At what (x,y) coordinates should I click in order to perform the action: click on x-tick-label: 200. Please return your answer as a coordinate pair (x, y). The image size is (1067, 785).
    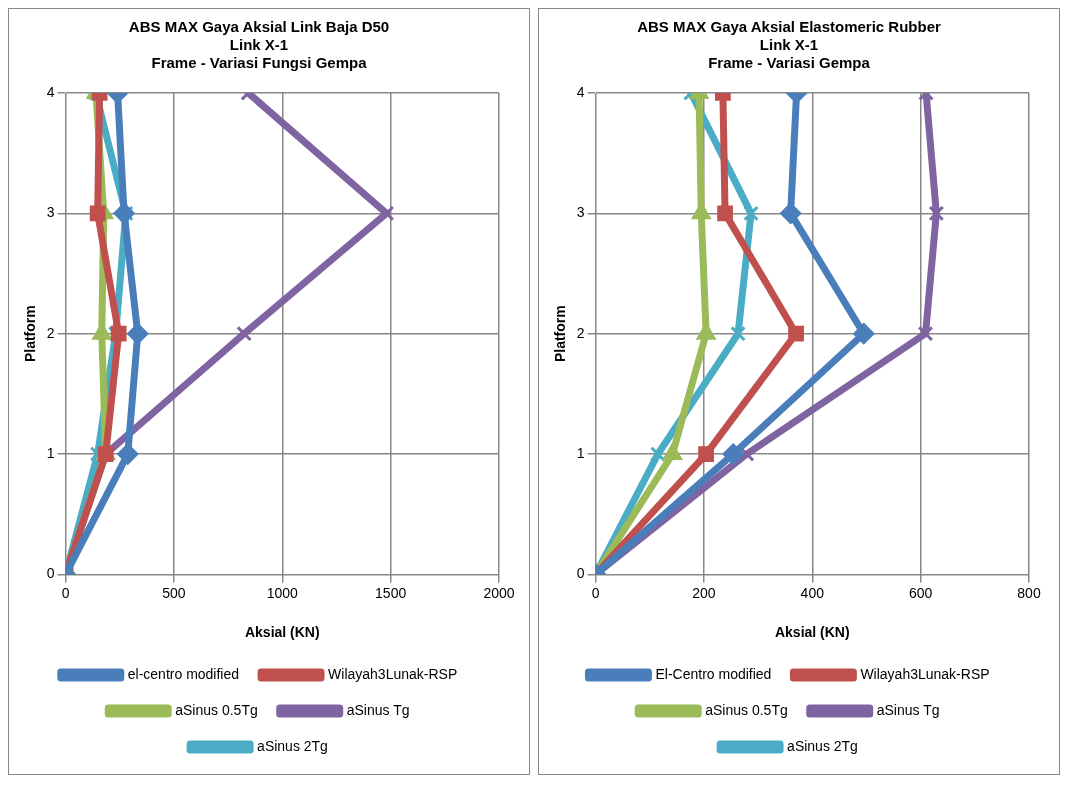
    Looking at the image, I should click on (704, 592).